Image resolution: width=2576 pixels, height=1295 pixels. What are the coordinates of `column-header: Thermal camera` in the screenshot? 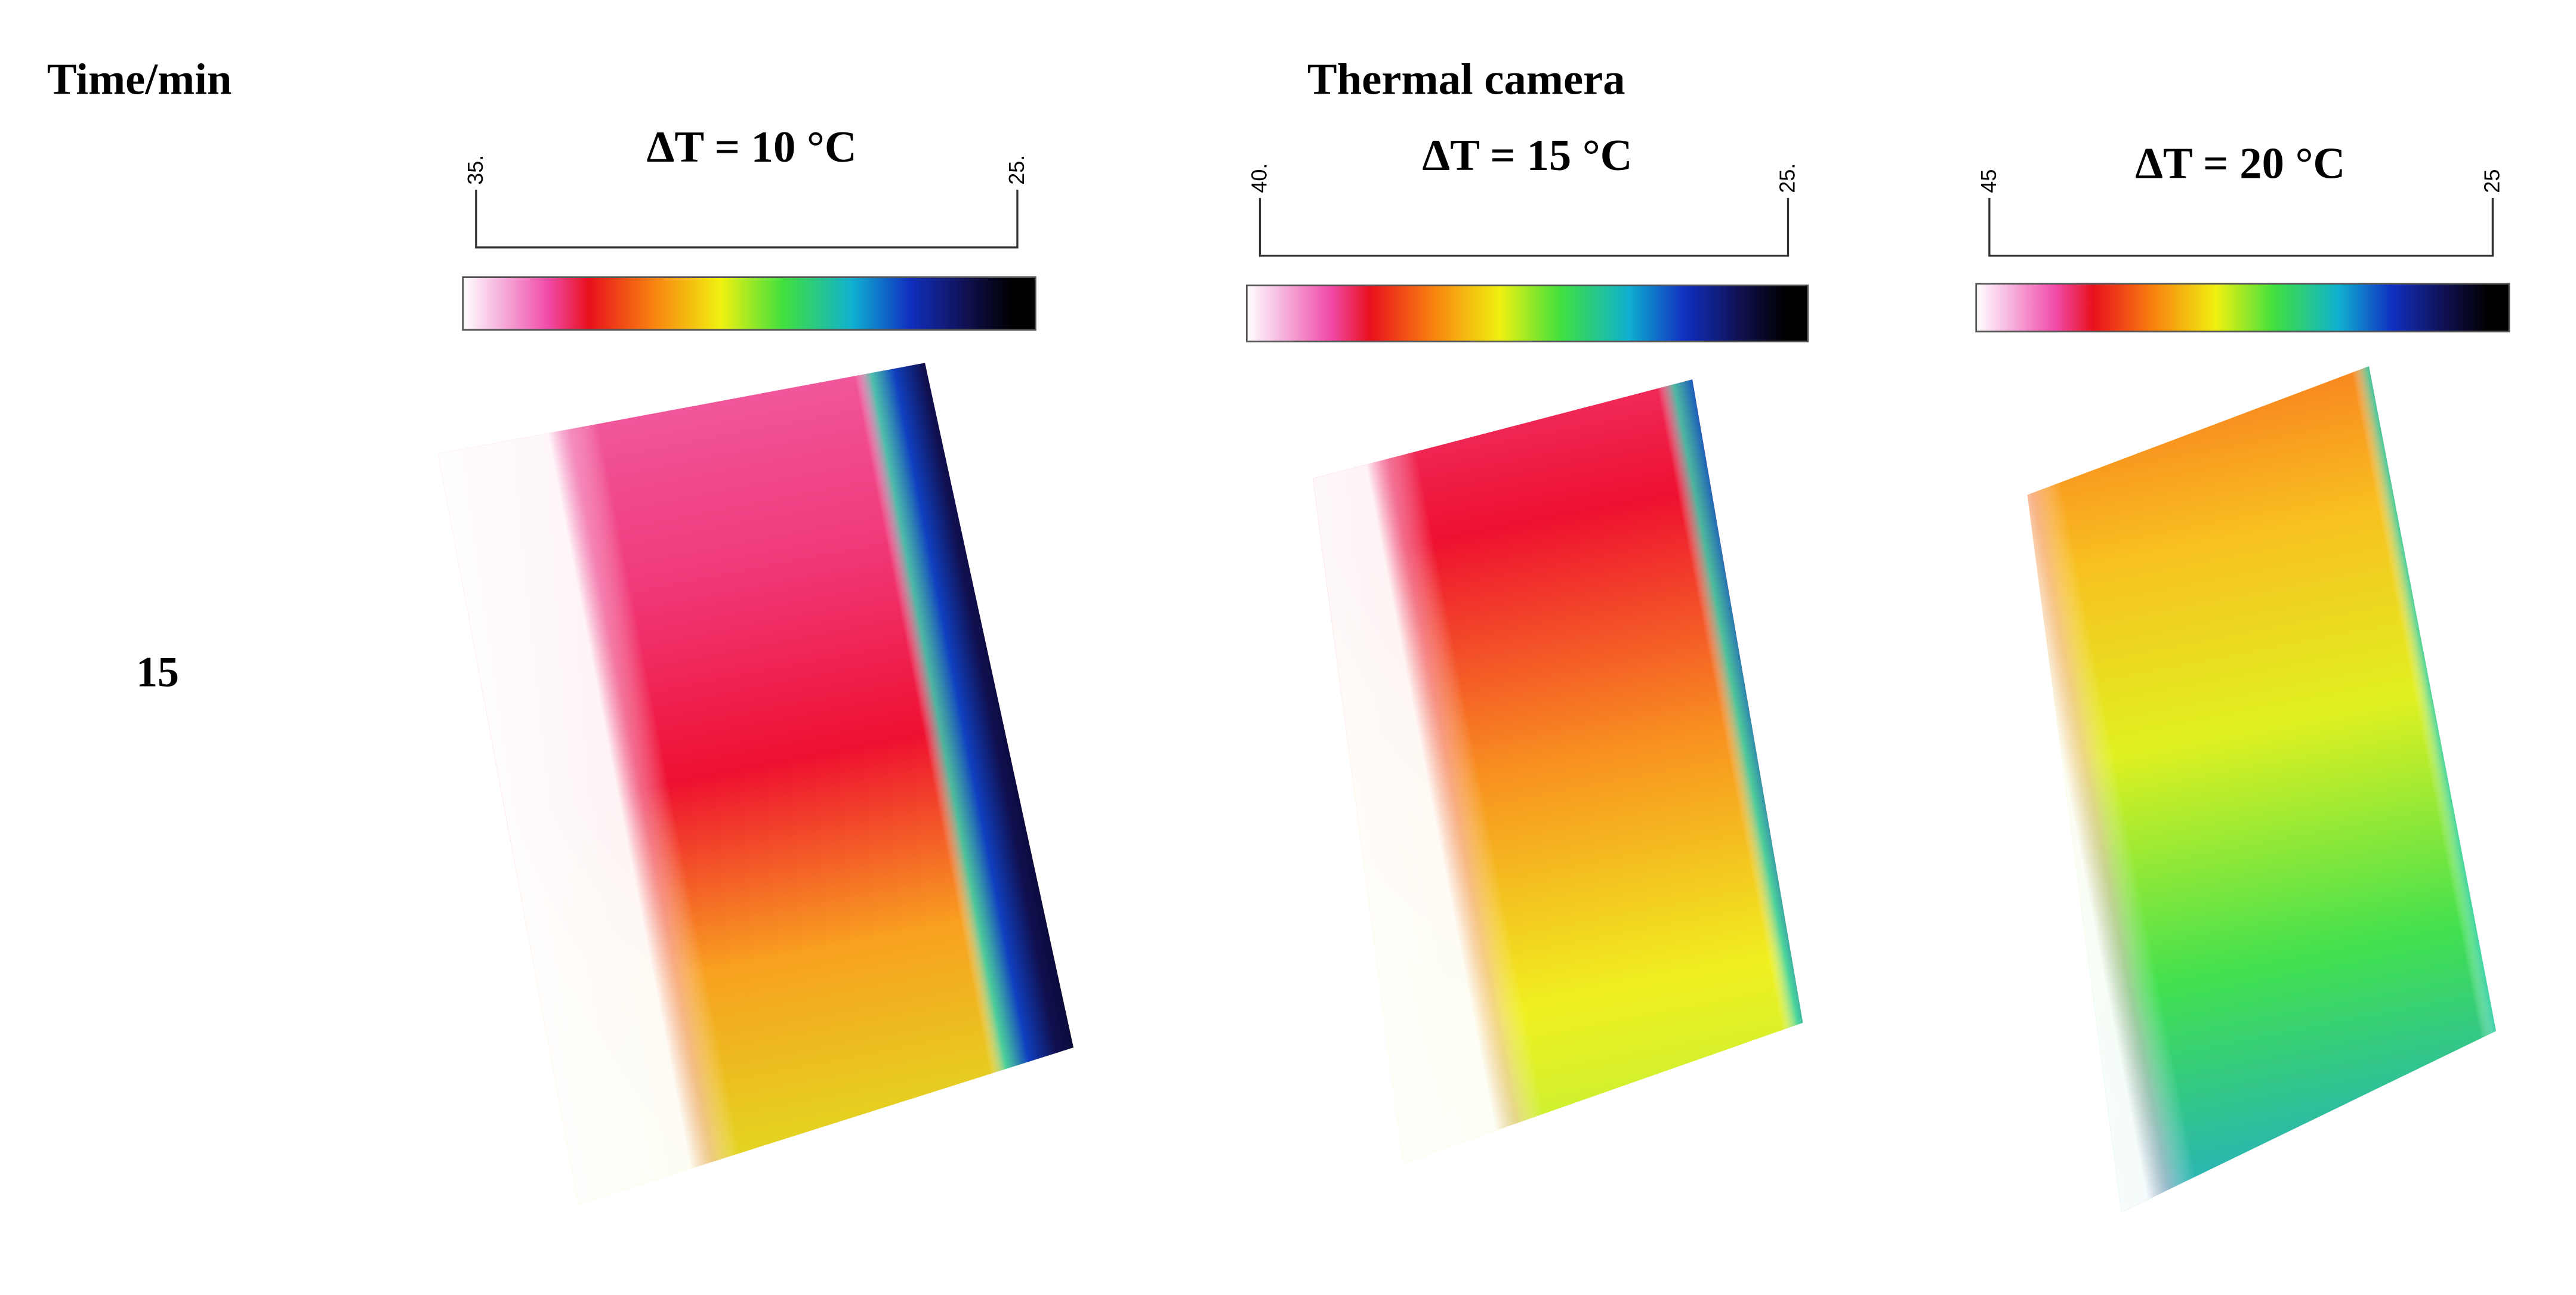 It's located at (1466, 79).